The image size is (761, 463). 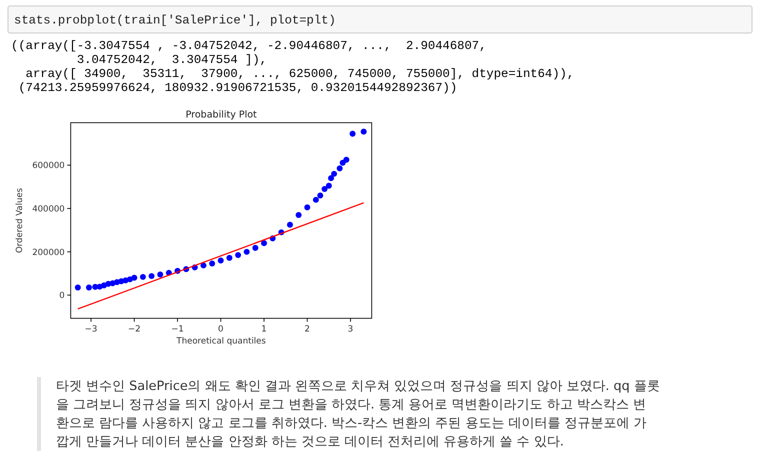 What do you see at coordinates (91, 329) in the screenshot?
I see `x-tick-label: −3` at bounding box center [91, 329].